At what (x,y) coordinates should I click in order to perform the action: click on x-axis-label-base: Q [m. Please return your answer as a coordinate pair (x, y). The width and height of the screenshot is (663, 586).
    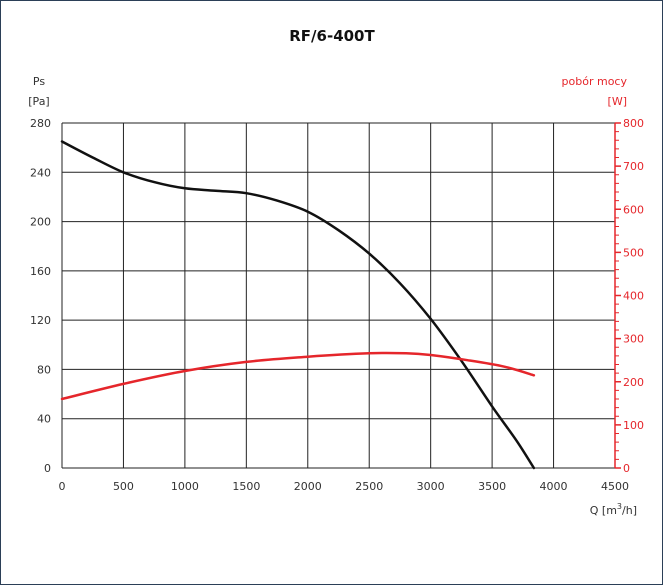
    Looking at the image, I should click on (603, 510).